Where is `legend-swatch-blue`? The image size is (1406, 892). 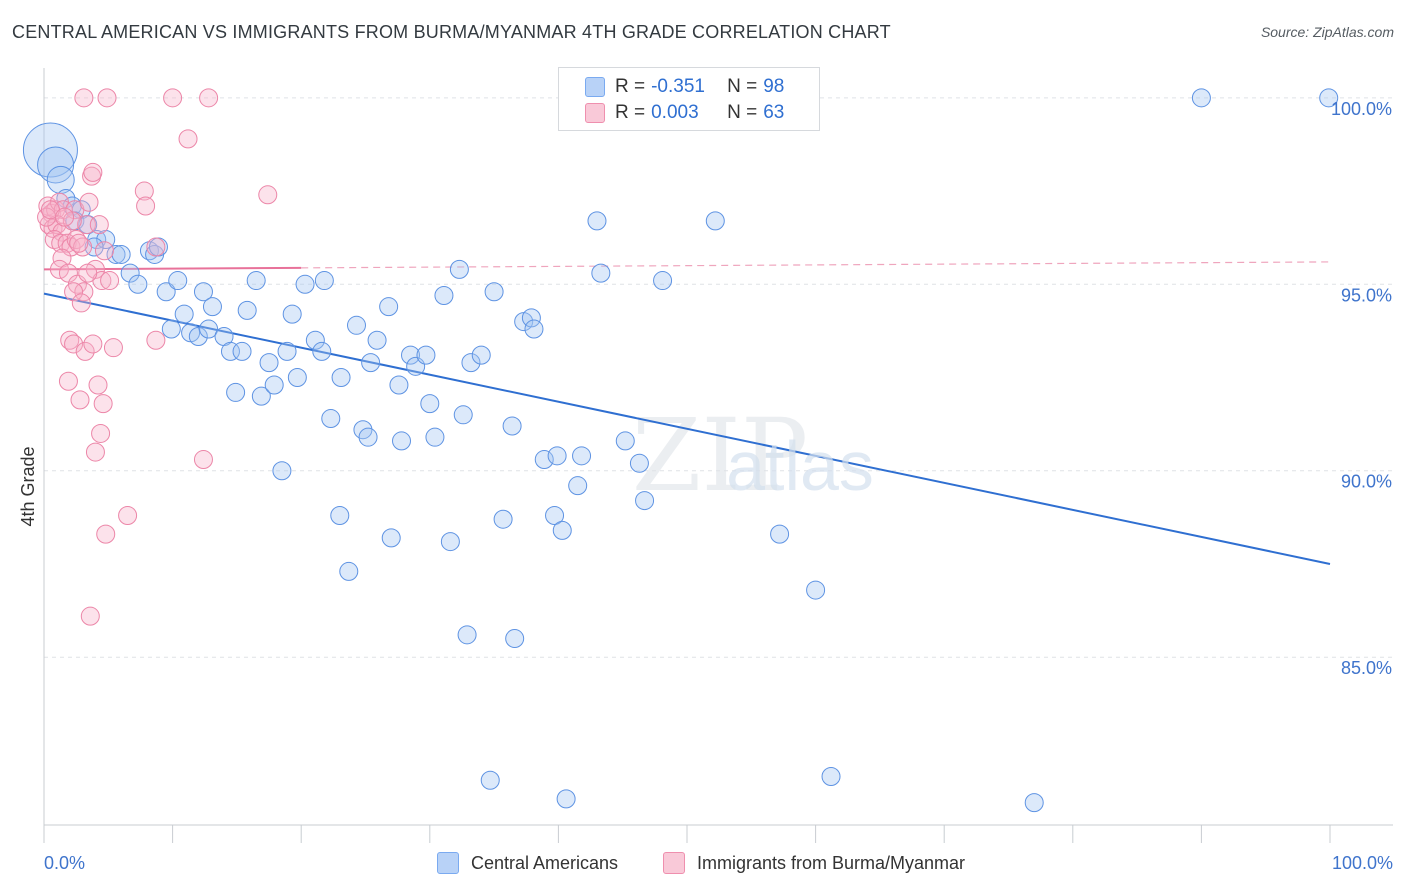
legend-swatch-blue is located at coordinates (595, 87).